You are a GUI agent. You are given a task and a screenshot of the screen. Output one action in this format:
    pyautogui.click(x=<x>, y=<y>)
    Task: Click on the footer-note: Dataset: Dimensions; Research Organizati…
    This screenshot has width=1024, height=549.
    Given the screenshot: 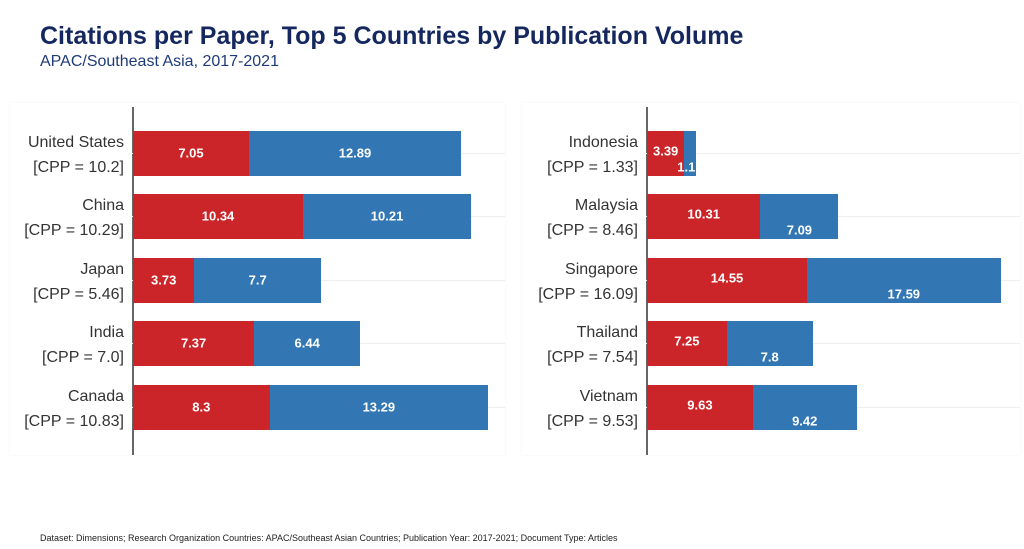 What is the action you would take?
    pyautogui.click(x=329, y=538)
    